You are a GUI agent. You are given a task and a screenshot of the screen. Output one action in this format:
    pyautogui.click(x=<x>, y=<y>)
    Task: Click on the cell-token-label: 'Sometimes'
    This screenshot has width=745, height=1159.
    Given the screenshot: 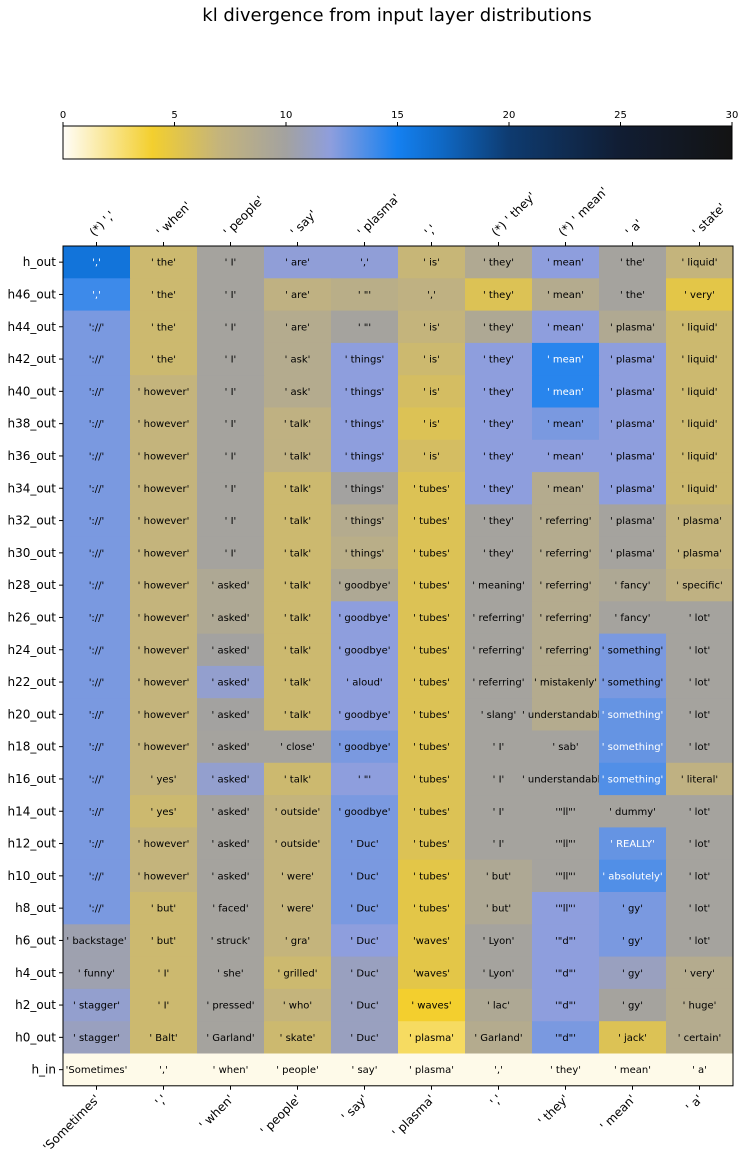 What is the action you would take?
    pyautogui.click(x=97, y=1070)
    